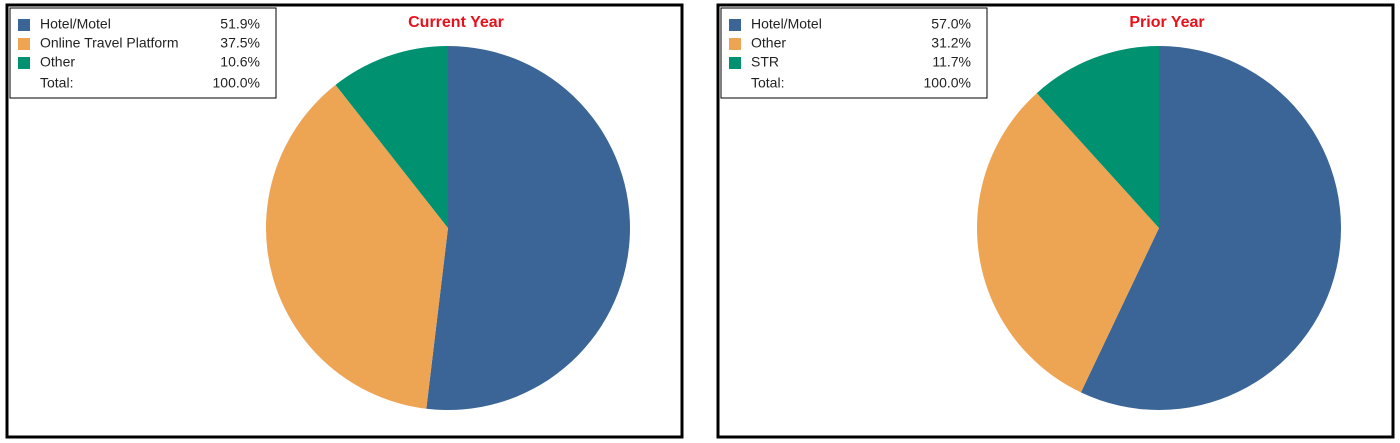 The image size is (1400, 443). What do you see at coordinates (240, 62) in the screenshot?
I see `legend-value: 10.6%` at bounding box center [240, 62].